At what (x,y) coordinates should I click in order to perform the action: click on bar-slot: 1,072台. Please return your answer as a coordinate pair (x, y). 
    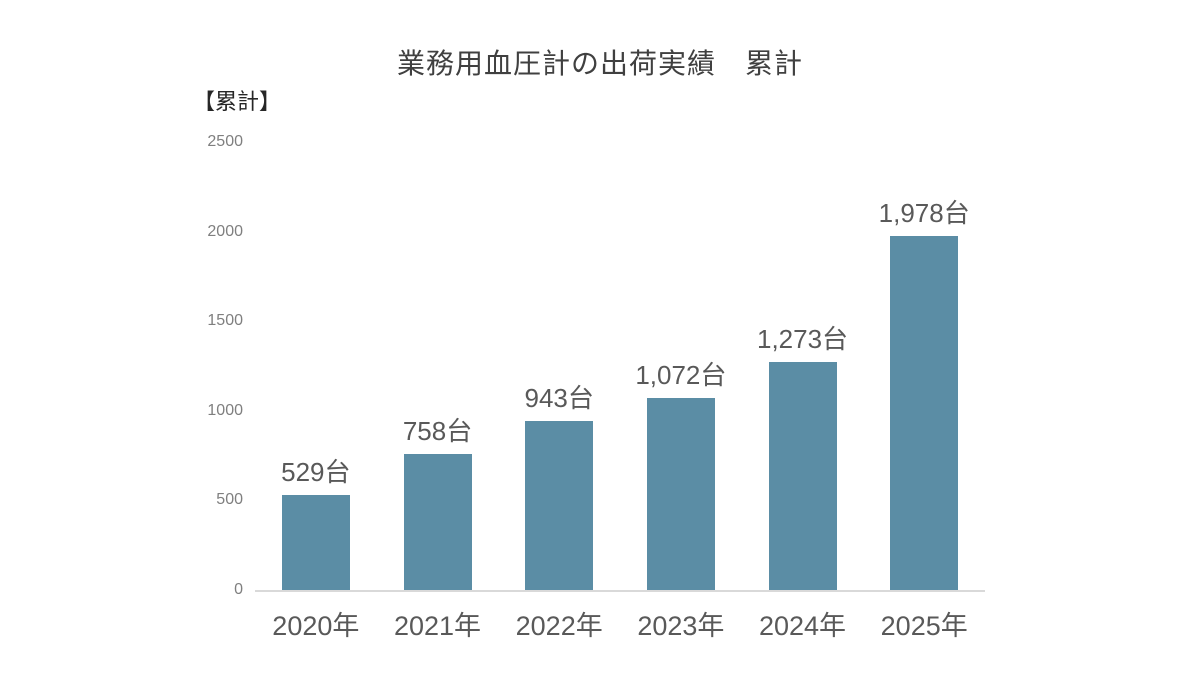
    Looking at the image, I should click on (681, 366).